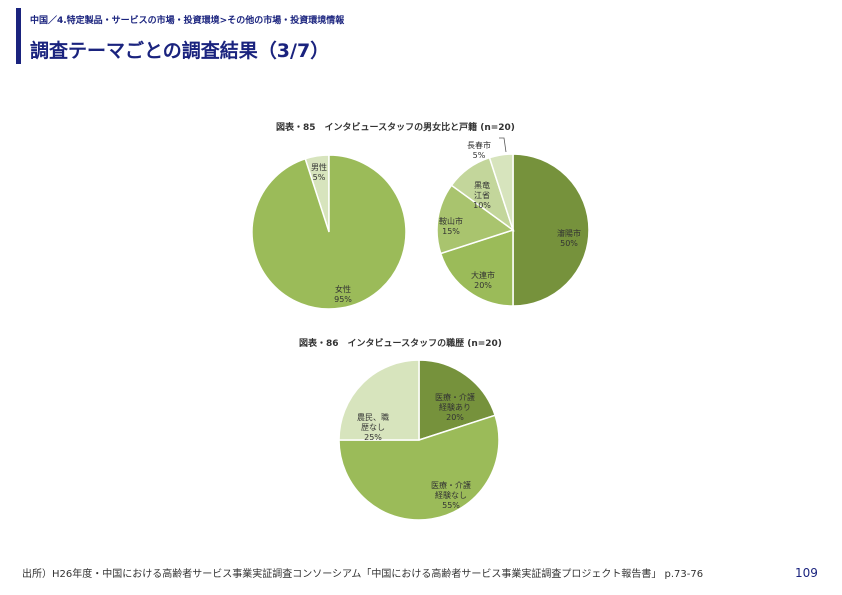 This screenshot has height=595, width=842. I want to click on slice-label: 大連市, so click(483, 275).